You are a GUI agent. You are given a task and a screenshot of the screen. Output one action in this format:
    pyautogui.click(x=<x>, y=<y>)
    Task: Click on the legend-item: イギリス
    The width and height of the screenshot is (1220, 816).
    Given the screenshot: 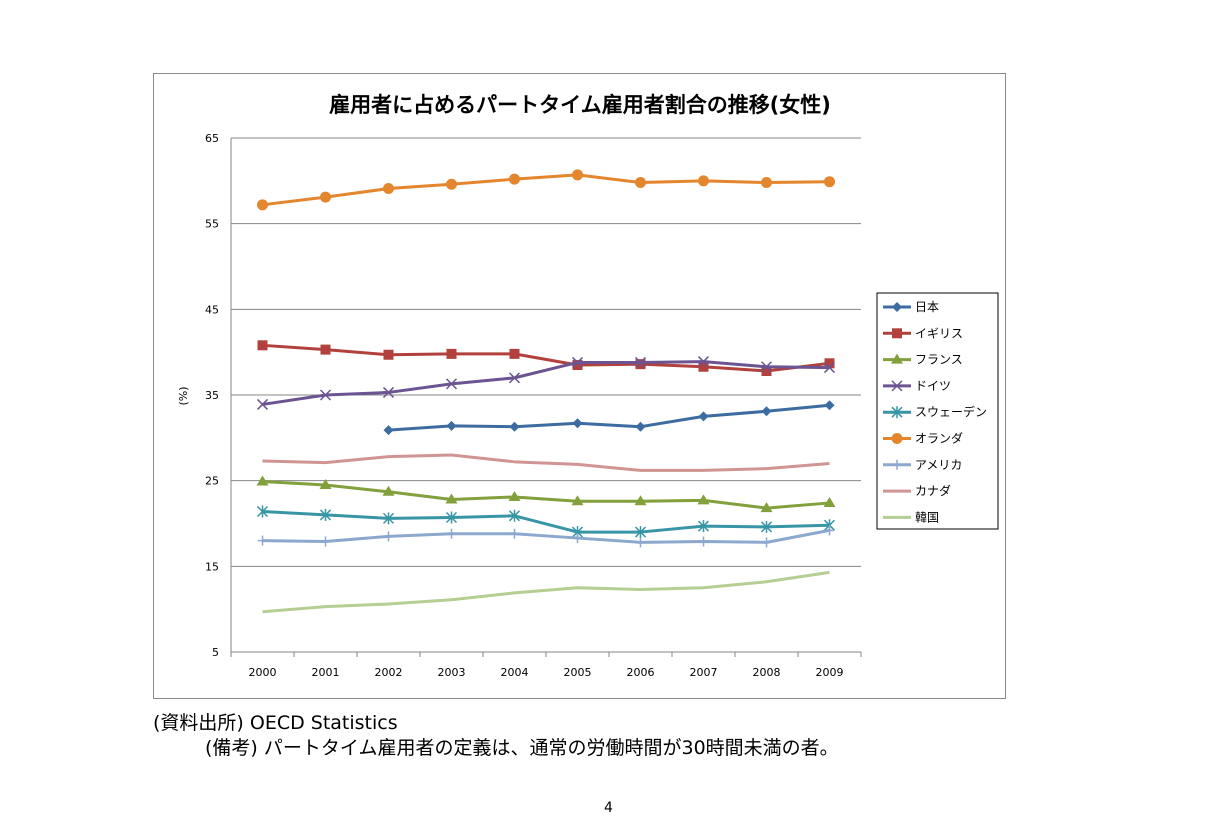 What is the action you would take?
    pyautogui.click(x=923, y=333)
    